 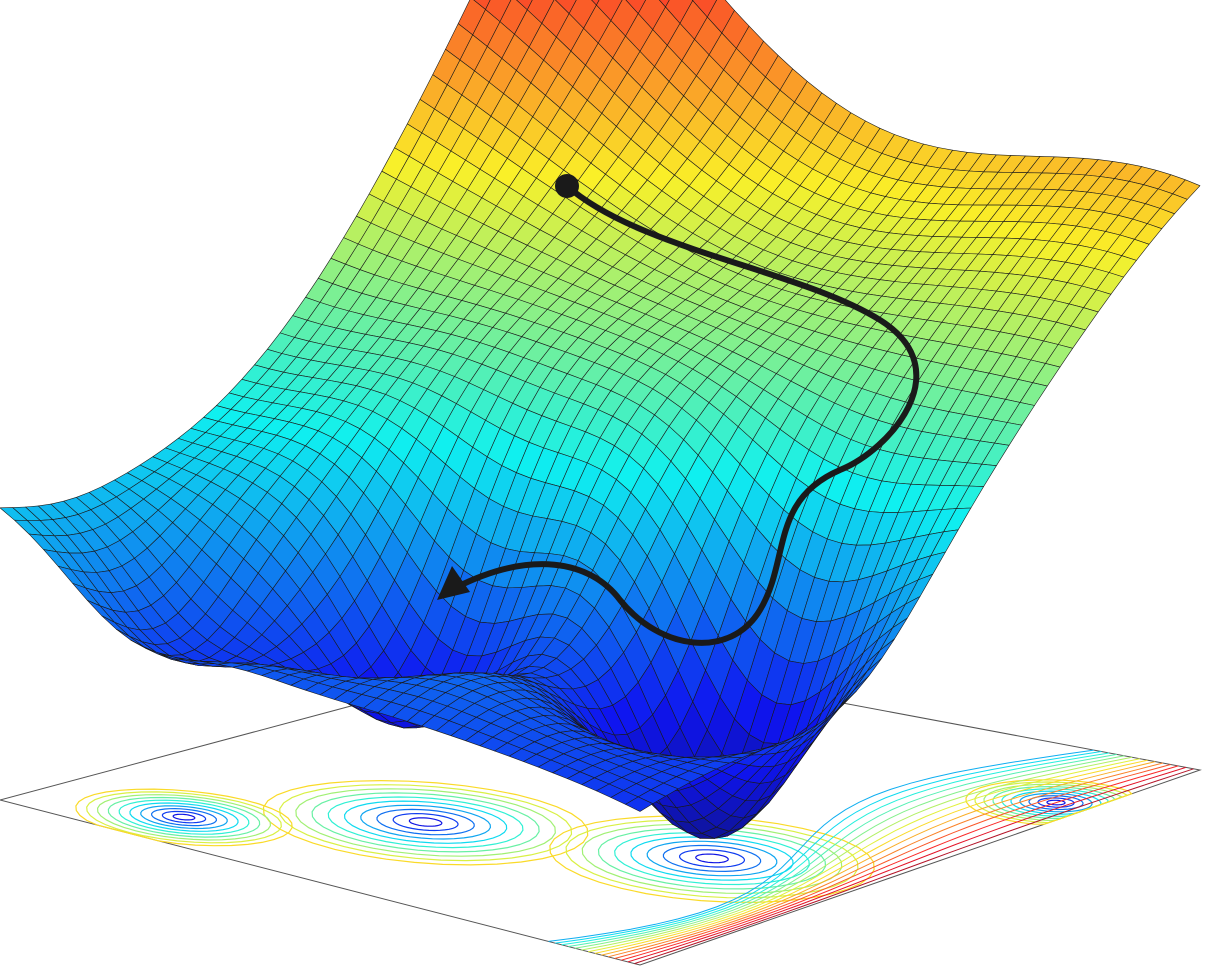 I want to click on surface-cell, so click(x=639, y=804).